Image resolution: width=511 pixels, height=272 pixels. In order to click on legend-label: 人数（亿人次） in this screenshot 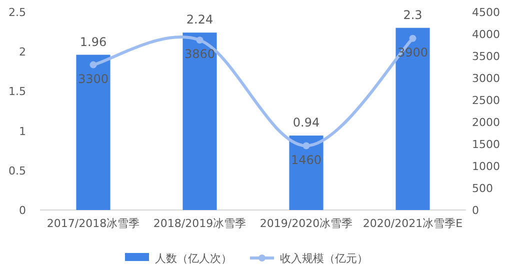, I will do `click(193, 258)`.